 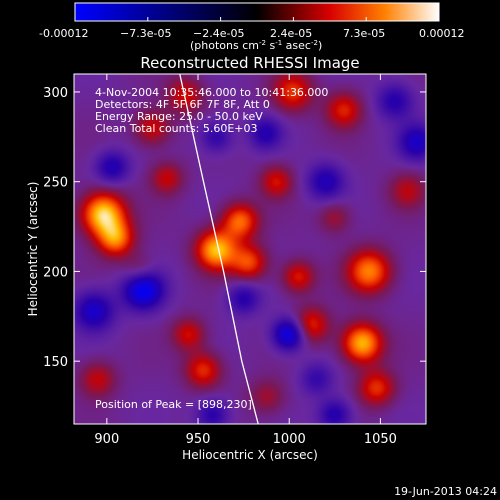 I want to click on x-tick-label: 1000, so click(x=289, y=439).